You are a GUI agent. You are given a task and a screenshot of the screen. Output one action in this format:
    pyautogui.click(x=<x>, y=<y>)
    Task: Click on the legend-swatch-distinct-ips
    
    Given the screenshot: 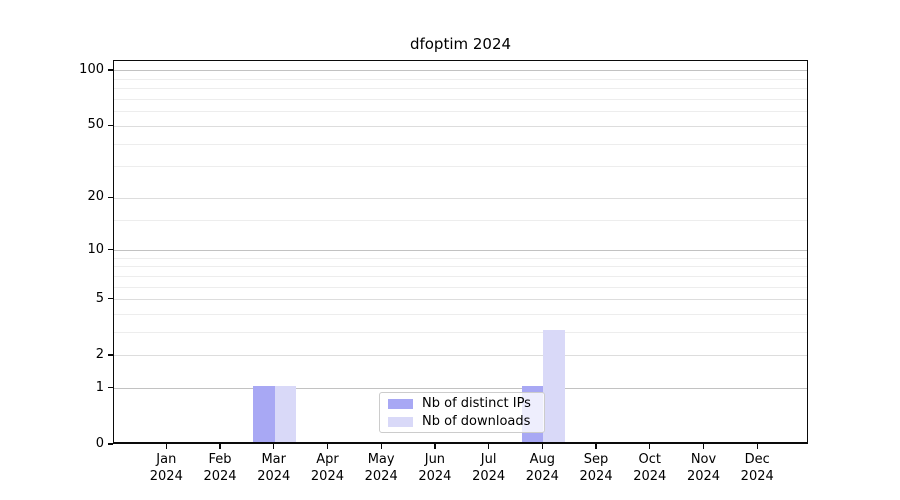 What is the action you would take?
    pyautogui.click(x=400, y=403)
    